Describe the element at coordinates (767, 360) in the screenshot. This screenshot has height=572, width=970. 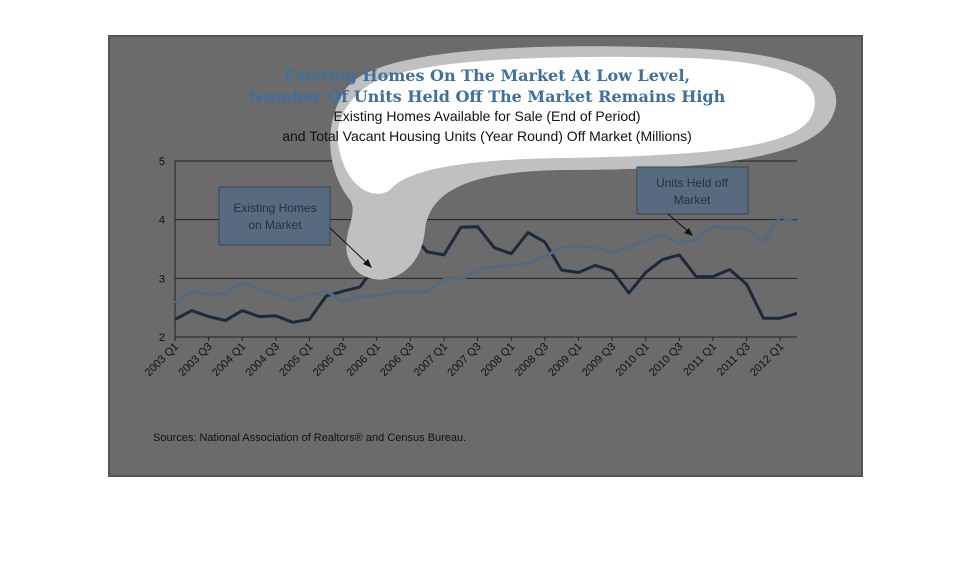
I see `x-tick-label: 2012 Q1` at that location.